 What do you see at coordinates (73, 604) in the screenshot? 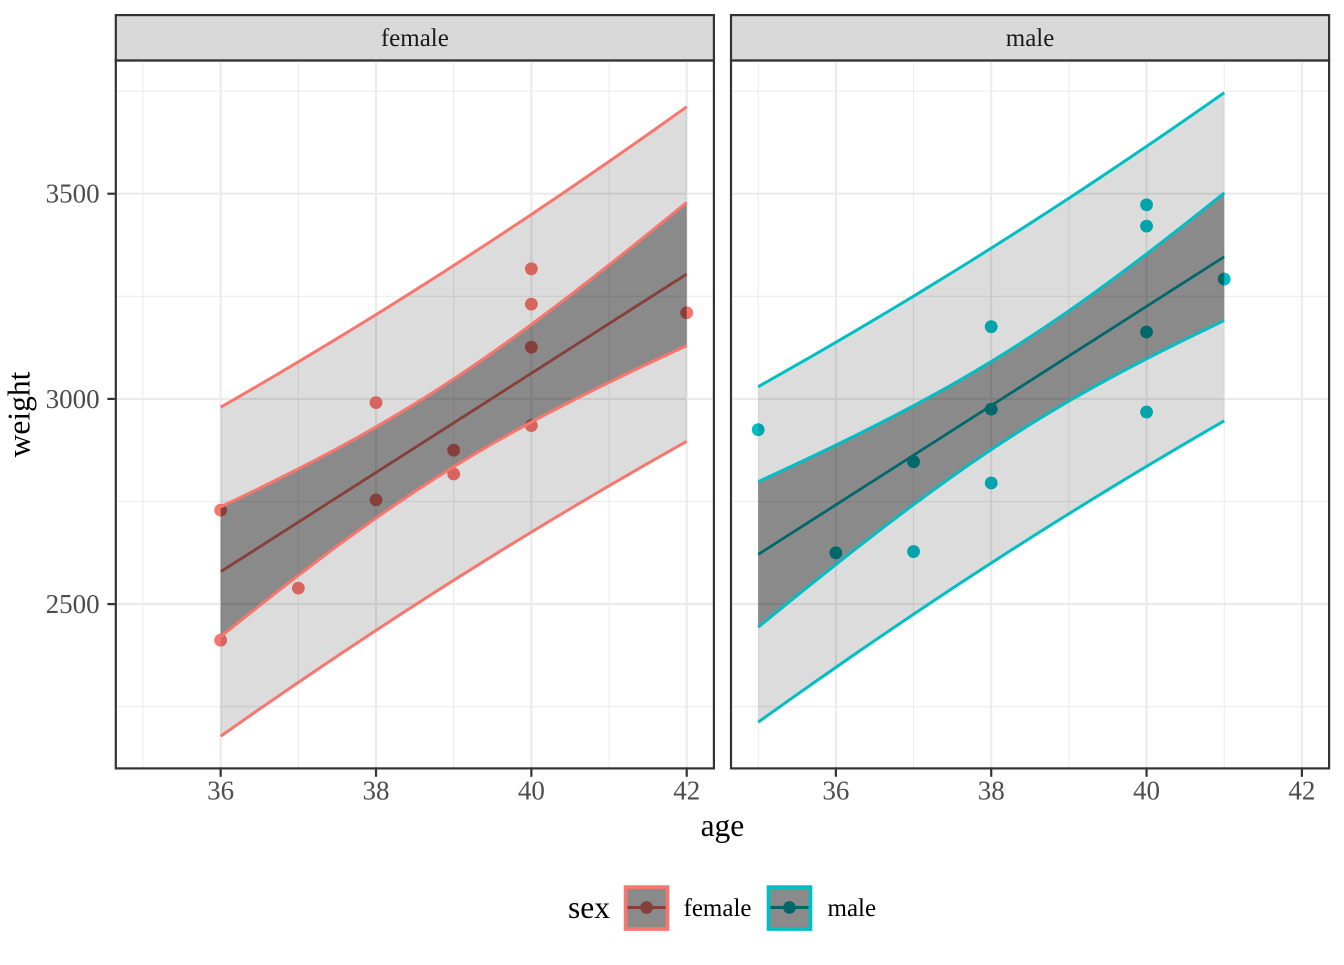
I see `svg-text: 2500` at bounding box center [73, 604].